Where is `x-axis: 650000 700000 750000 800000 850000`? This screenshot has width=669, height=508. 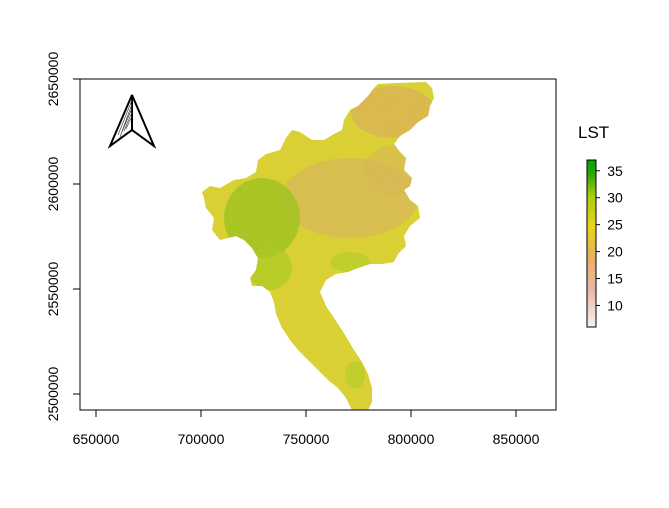 x-axis: 650000 700000 750000 800000 850000 is located at coordinates (306, 428).